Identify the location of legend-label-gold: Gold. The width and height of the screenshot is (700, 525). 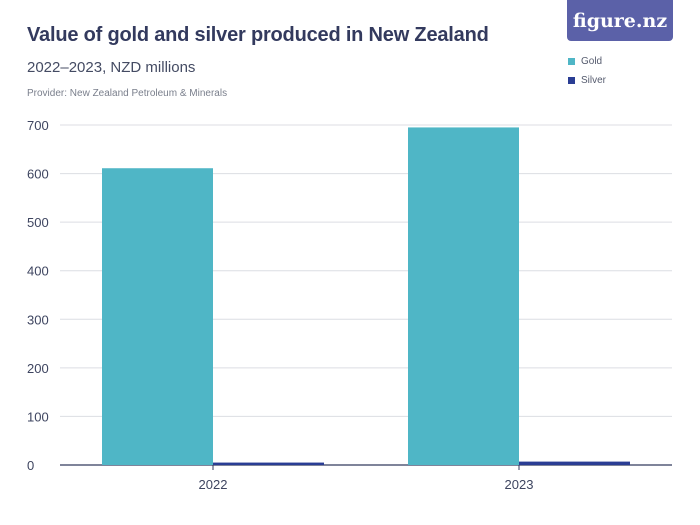
(592, 61).